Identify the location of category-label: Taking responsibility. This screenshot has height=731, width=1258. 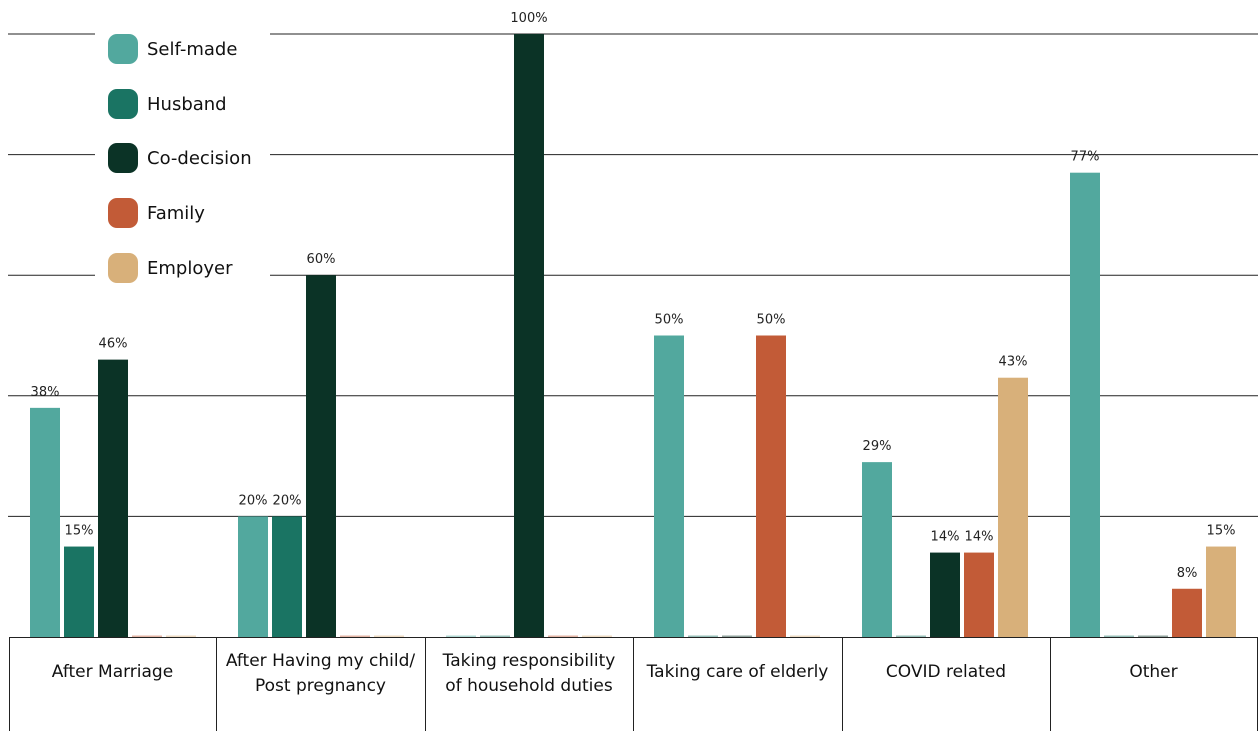
(529, 661).